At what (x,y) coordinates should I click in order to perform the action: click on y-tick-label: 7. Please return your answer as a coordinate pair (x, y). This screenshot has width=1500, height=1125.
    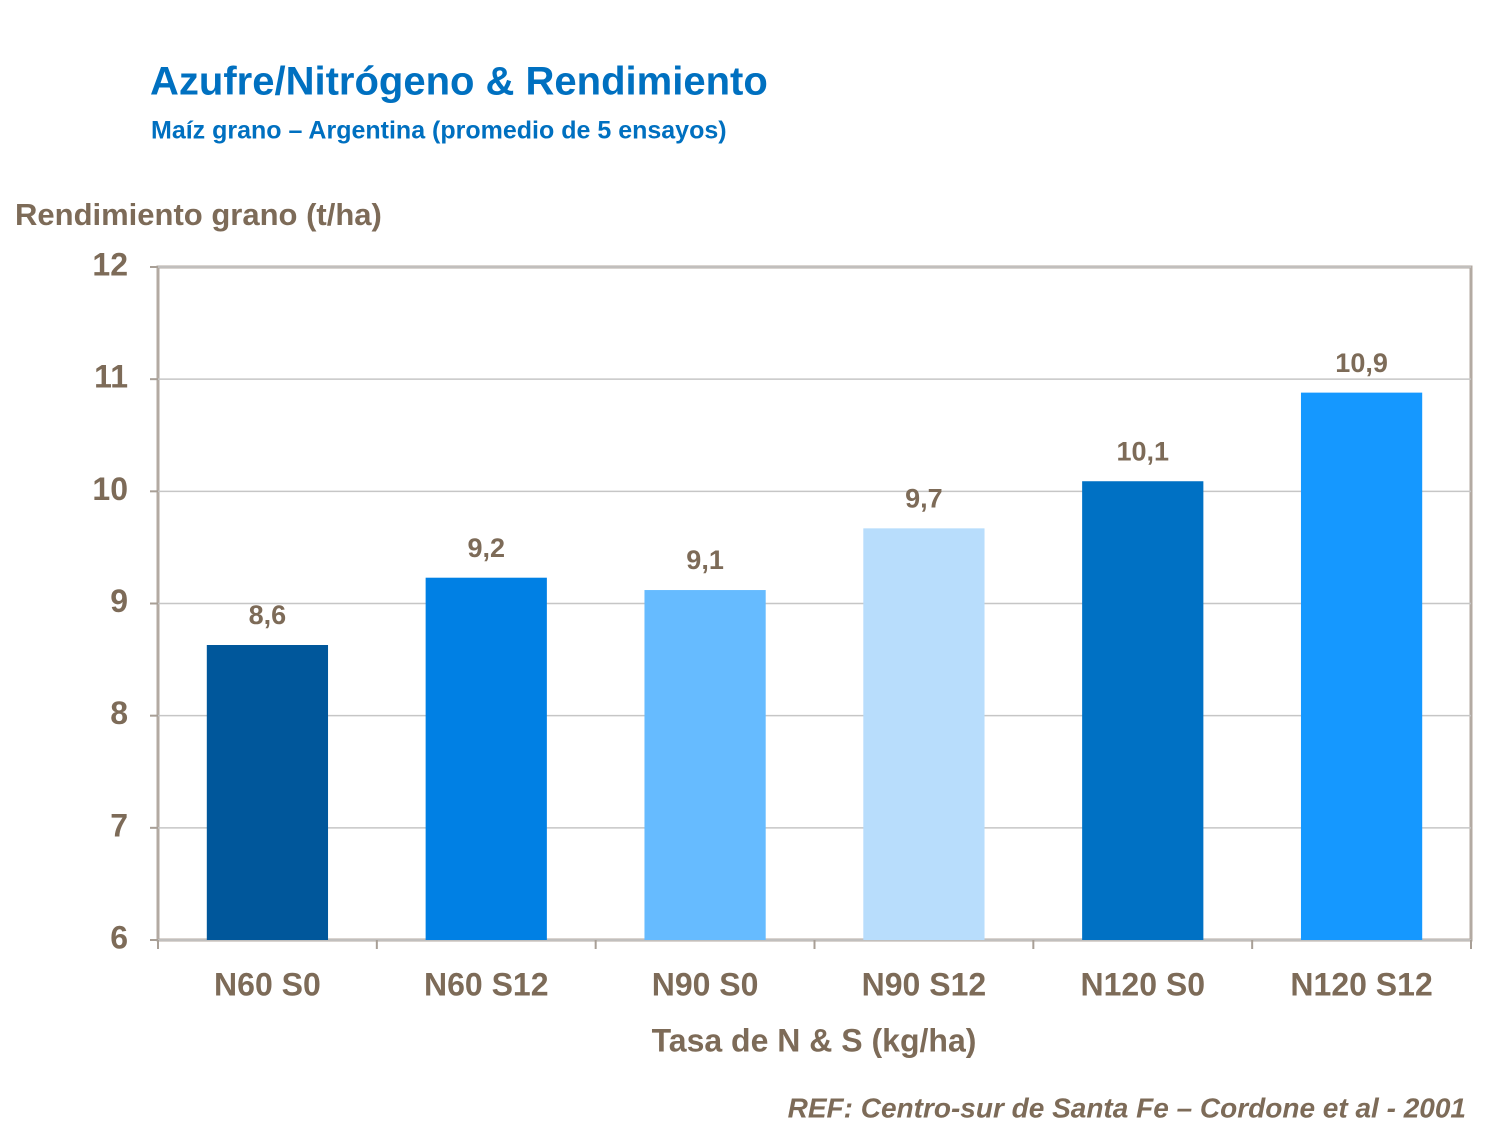
    Looking at the image, I should click on (119, 825).